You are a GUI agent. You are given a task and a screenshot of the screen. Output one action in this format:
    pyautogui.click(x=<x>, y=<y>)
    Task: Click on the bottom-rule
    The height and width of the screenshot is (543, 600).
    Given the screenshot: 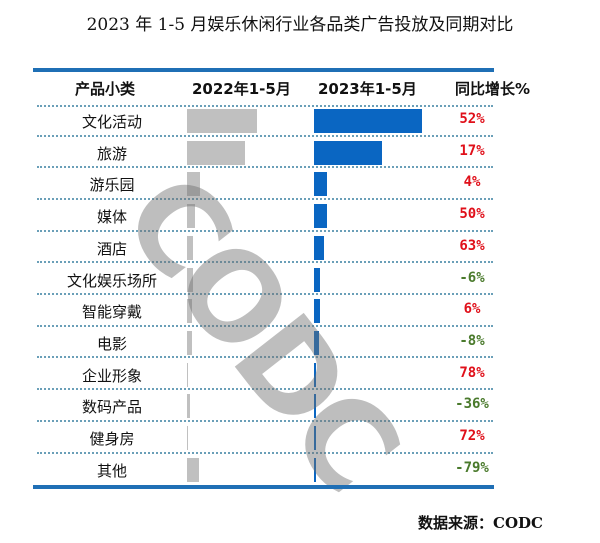 What is the action you would take?
    pyautogui.click(x=263, y=487)
    